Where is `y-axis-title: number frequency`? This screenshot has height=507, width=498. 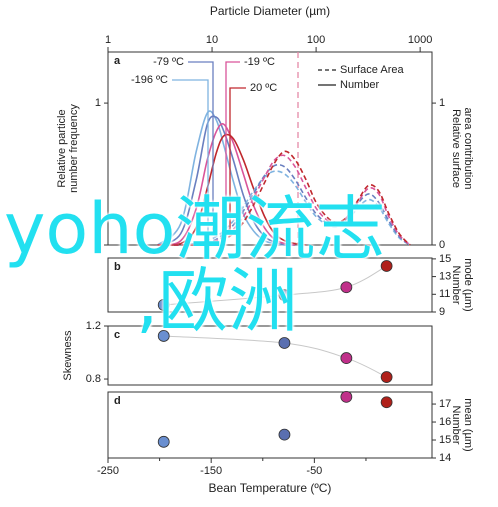
y-axis-title: number frequency is located at coordinates (74, 148).